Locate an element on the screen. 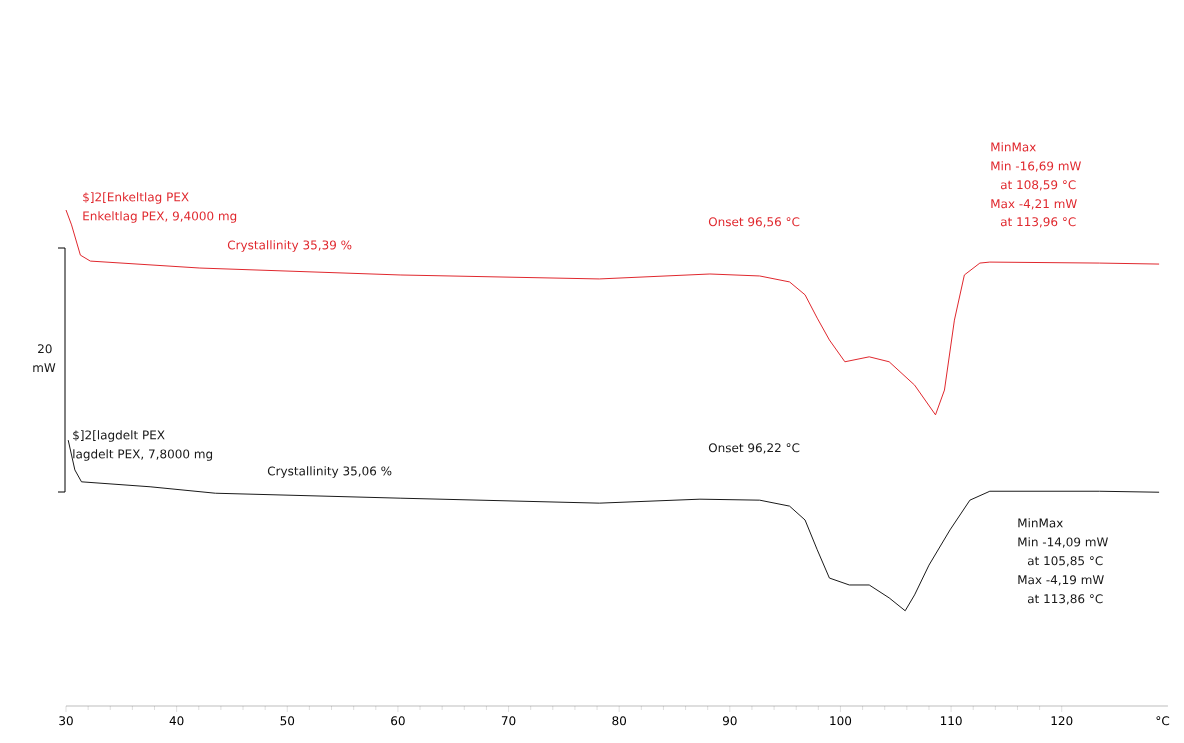 This screenshot has width=1184, height=743. annotation: lagdelt PEX, 7,8000 mg is located at coordinates (143, 455).